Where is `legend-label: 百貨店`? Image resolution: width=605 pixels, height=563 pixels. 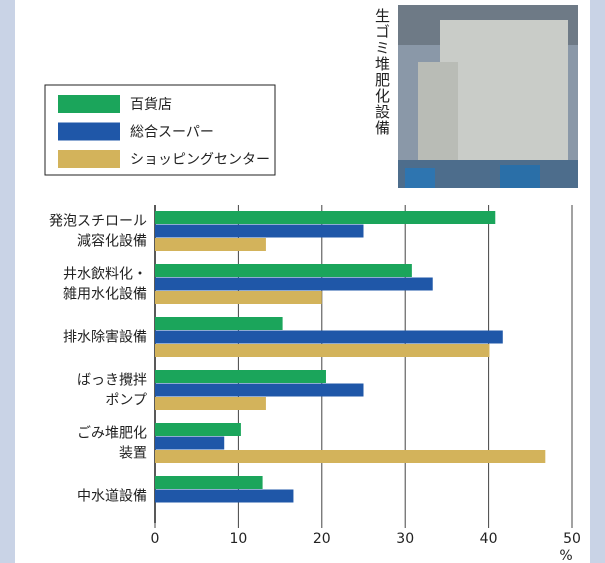
legend-label: 百貨店 is located at coordinates (151, 104).